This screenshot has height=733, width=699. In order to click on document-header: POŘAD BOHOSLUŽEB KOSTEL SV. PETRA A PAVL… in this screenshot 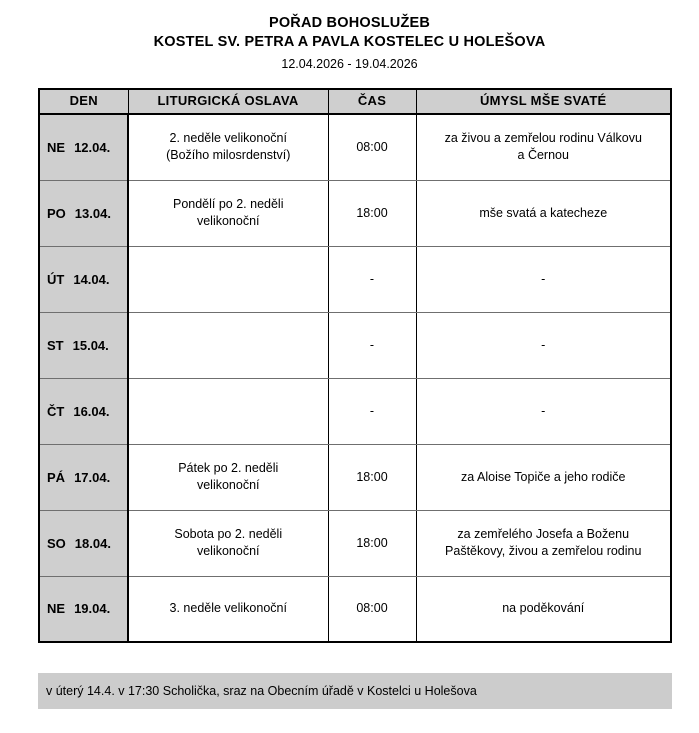, I will do `click(349, 37)`.